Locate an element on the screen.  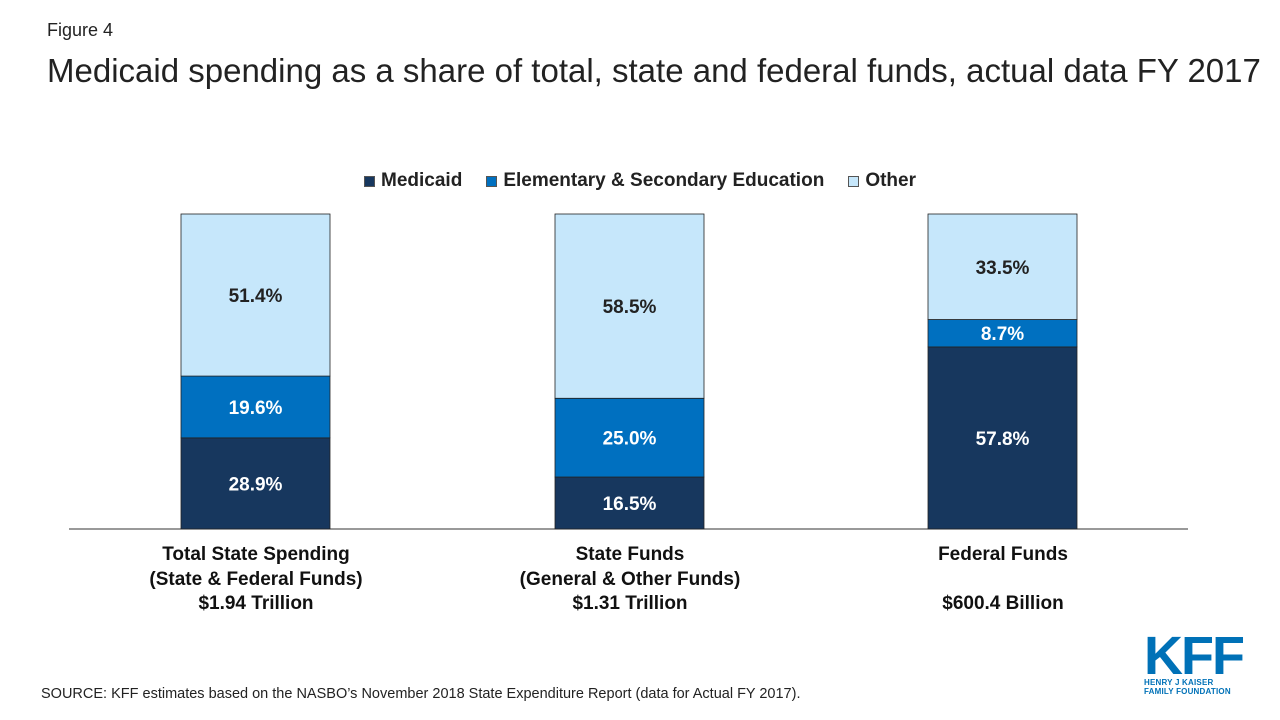
legend-swatch-education is located at coordinates (492, 181).